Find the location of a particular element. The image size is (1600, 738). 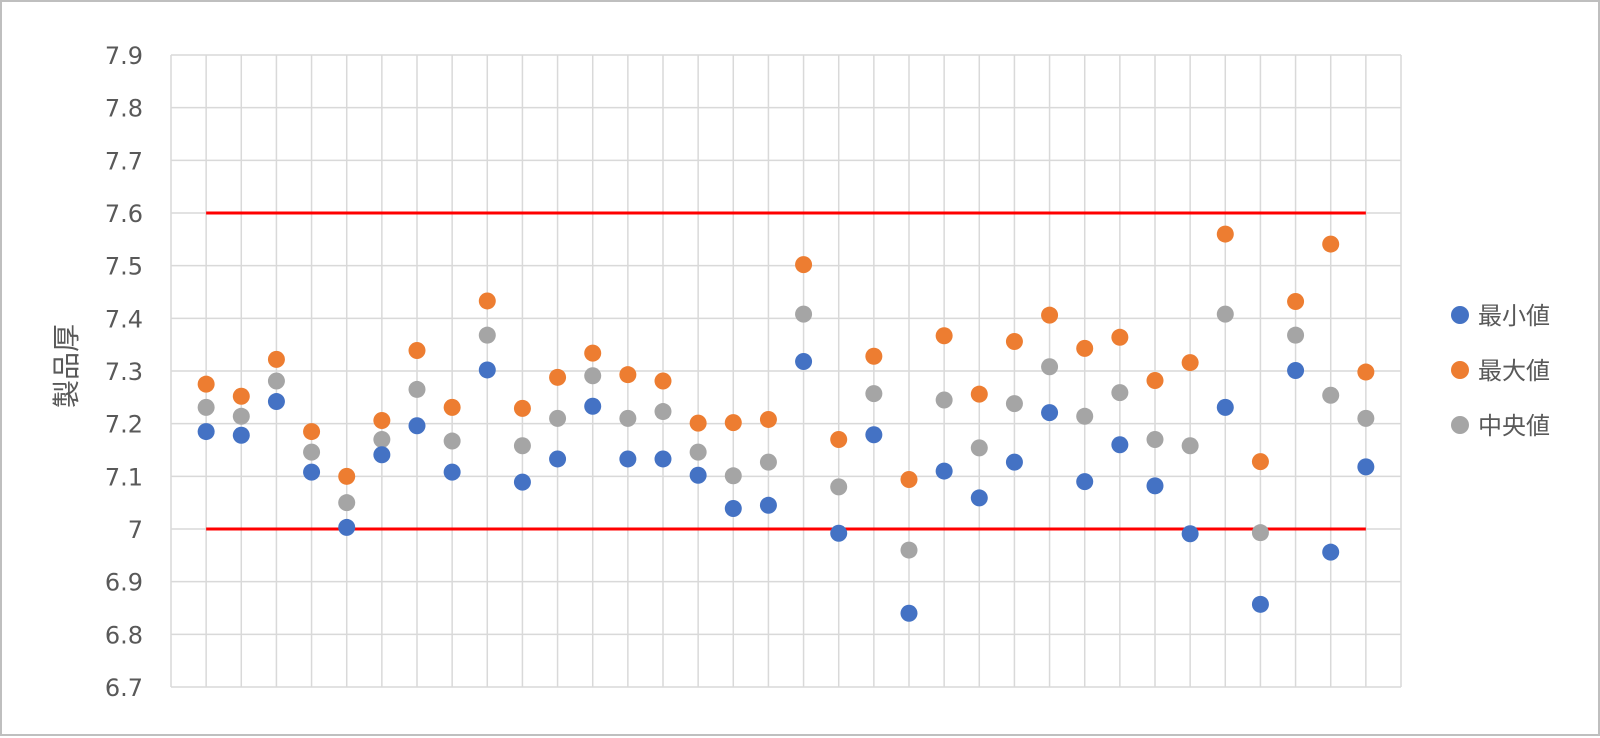

legend-label: 最小値 is located at coordinates (1514, 316).